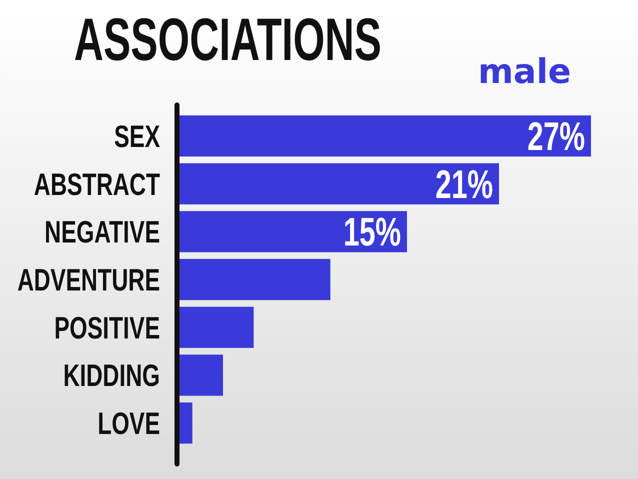  I want to click on y-tick-label: KIDDING, so click(111, 376).